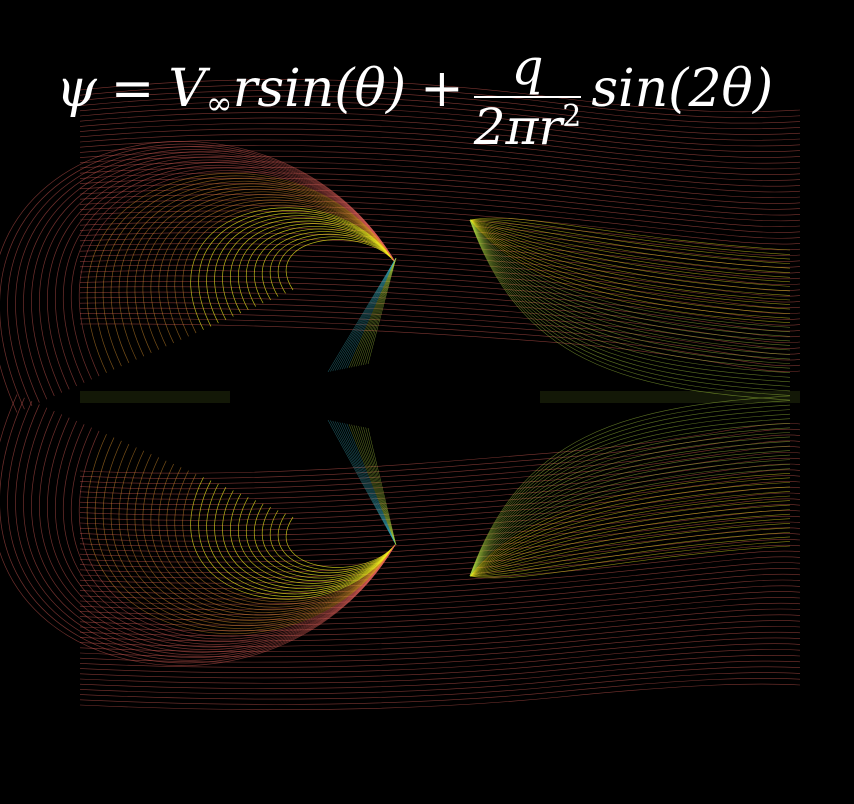  Describe the element at coordinates (132, 89) in the screenshot. I see `eq-equals: =` at that location.